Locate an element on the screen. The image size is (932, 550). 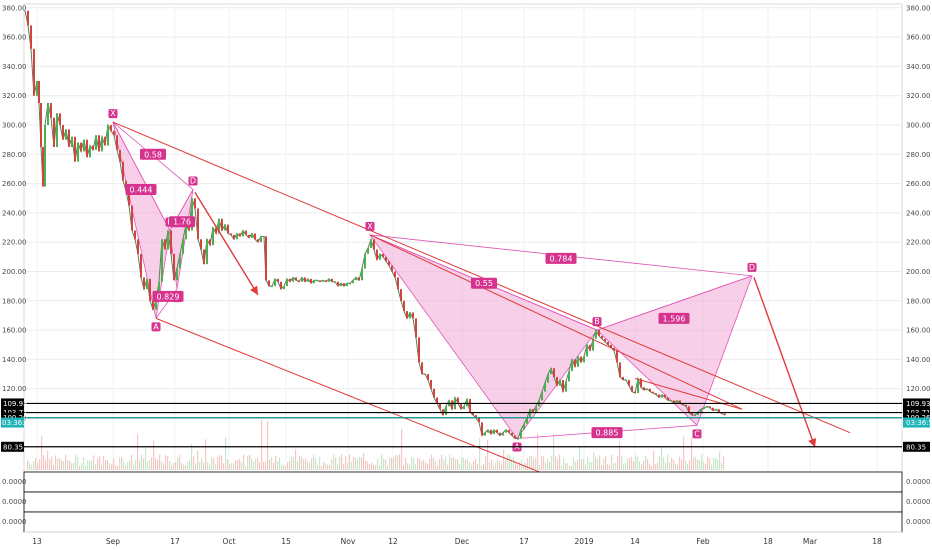
harmonic-pattern-line is located at coordinates (674, 303).